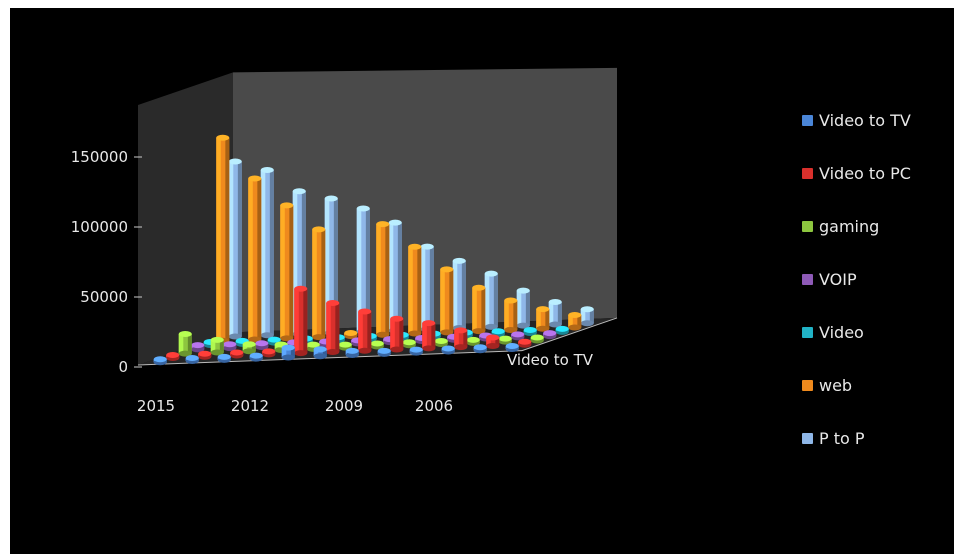 The width and height of the screenshot is (954, 554). Describe the element at coordinates (441, 343) in the screenshot. I see `bar-gaming-2007` at that location.